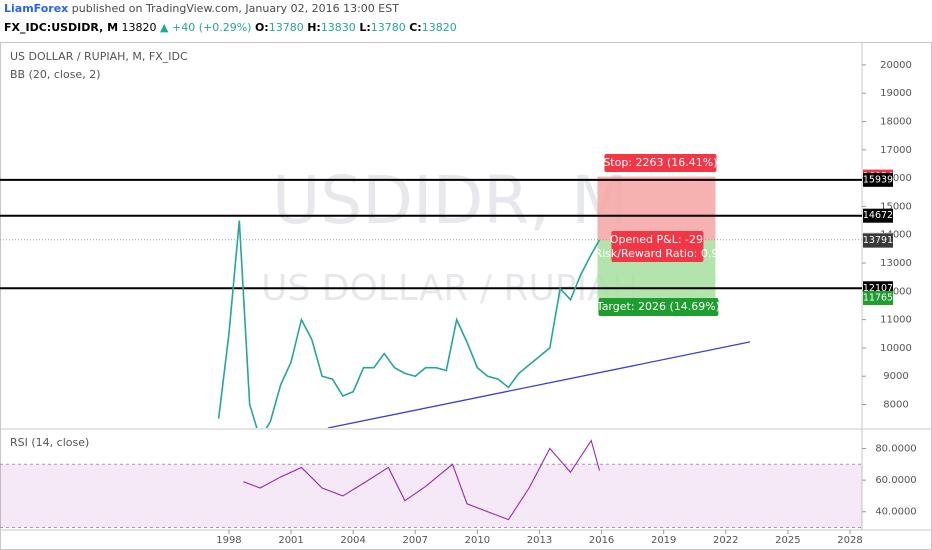 The image size is (932, 550). I want to click on stop-zone, so click(656, 208).